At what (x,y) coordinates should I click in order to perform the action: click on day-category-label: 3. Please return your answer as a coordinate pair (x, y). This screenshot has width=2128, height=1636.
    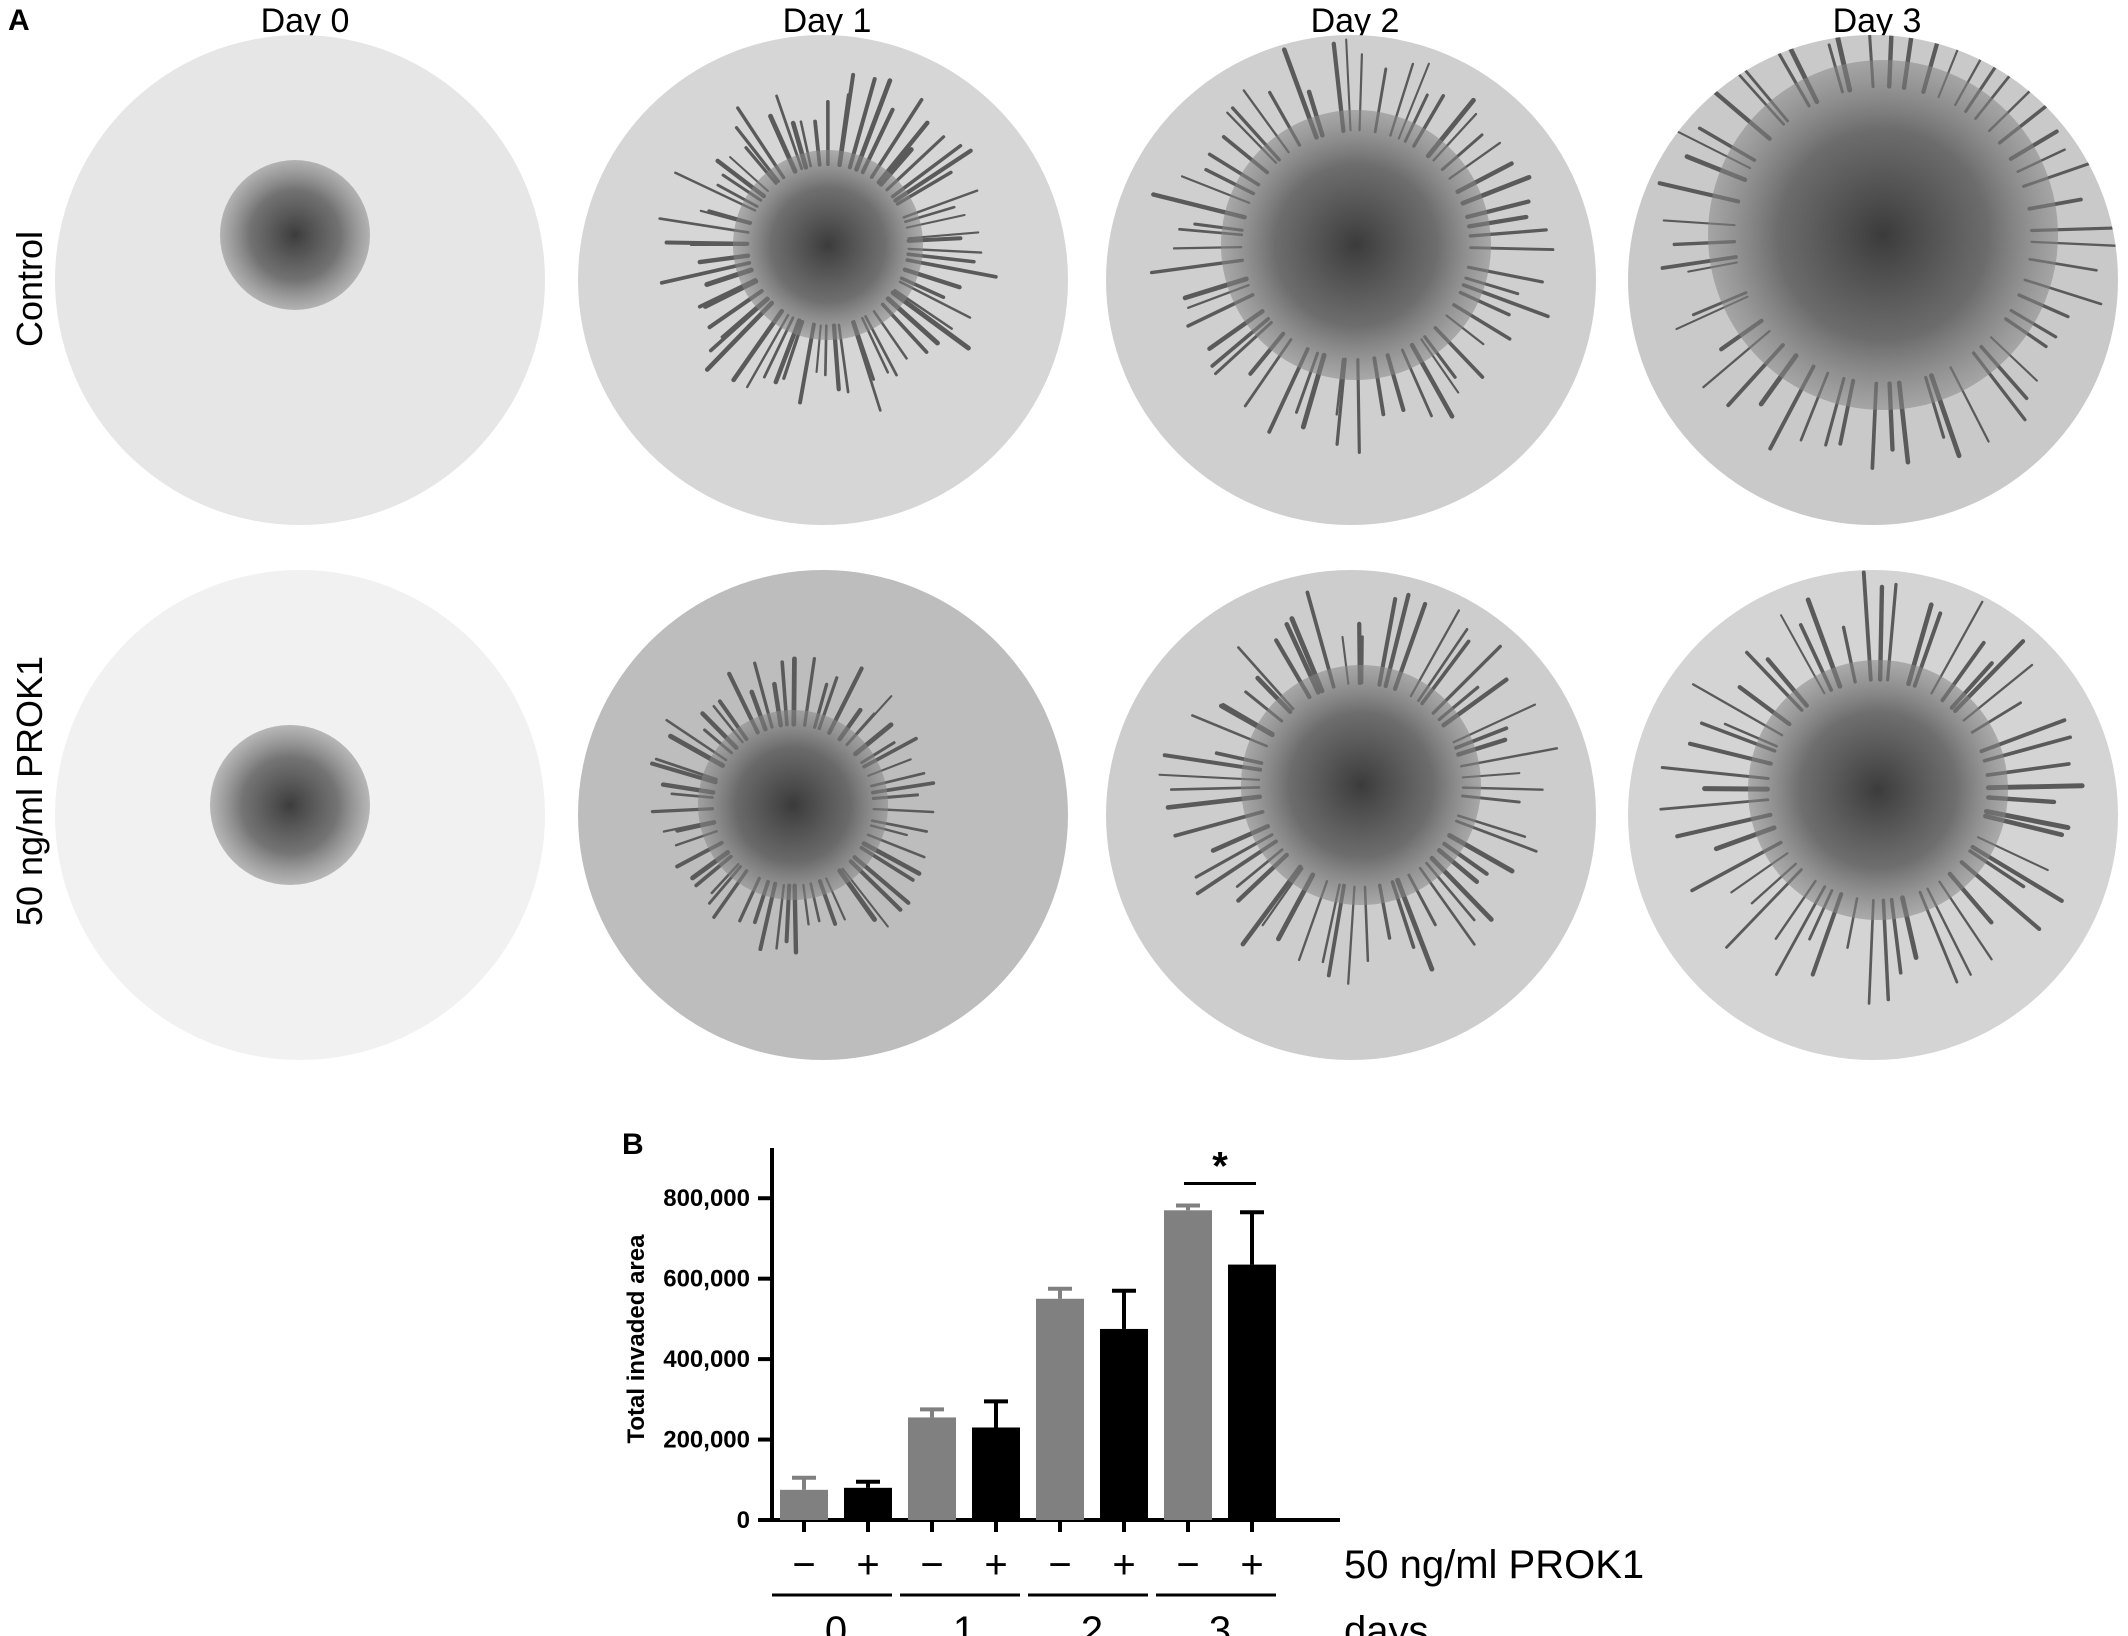
    Looking at the image, I should click on (1220, 1622).